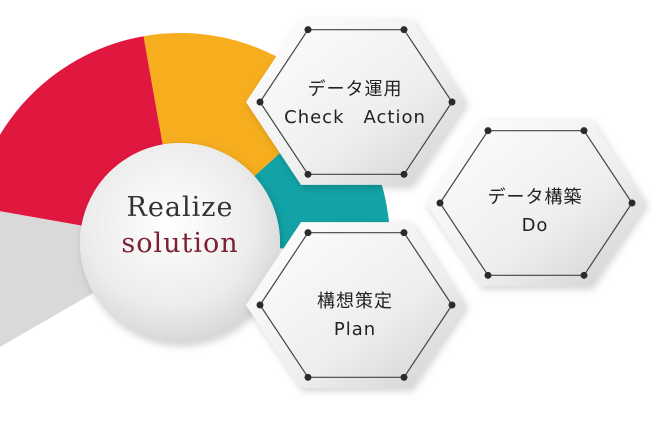 The height and width of the screenshot is (434, 657). I want to click on hexagon-right, so click(536, 203).